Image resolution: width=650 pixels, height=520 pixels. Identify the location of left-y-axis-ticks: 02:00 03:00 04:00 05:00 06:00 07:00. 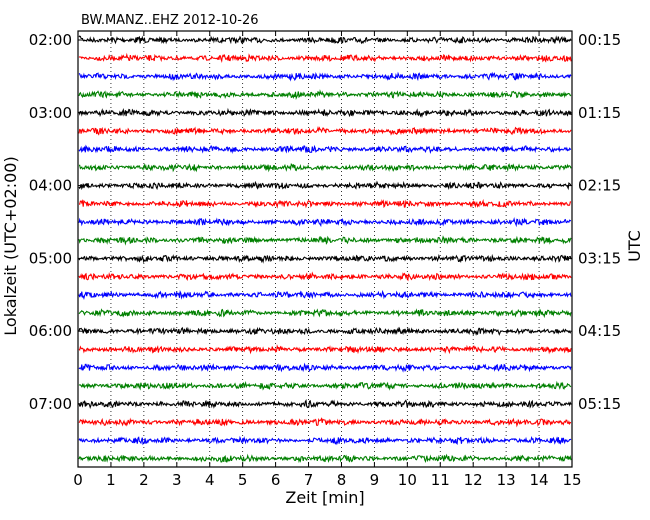
(56, 222).